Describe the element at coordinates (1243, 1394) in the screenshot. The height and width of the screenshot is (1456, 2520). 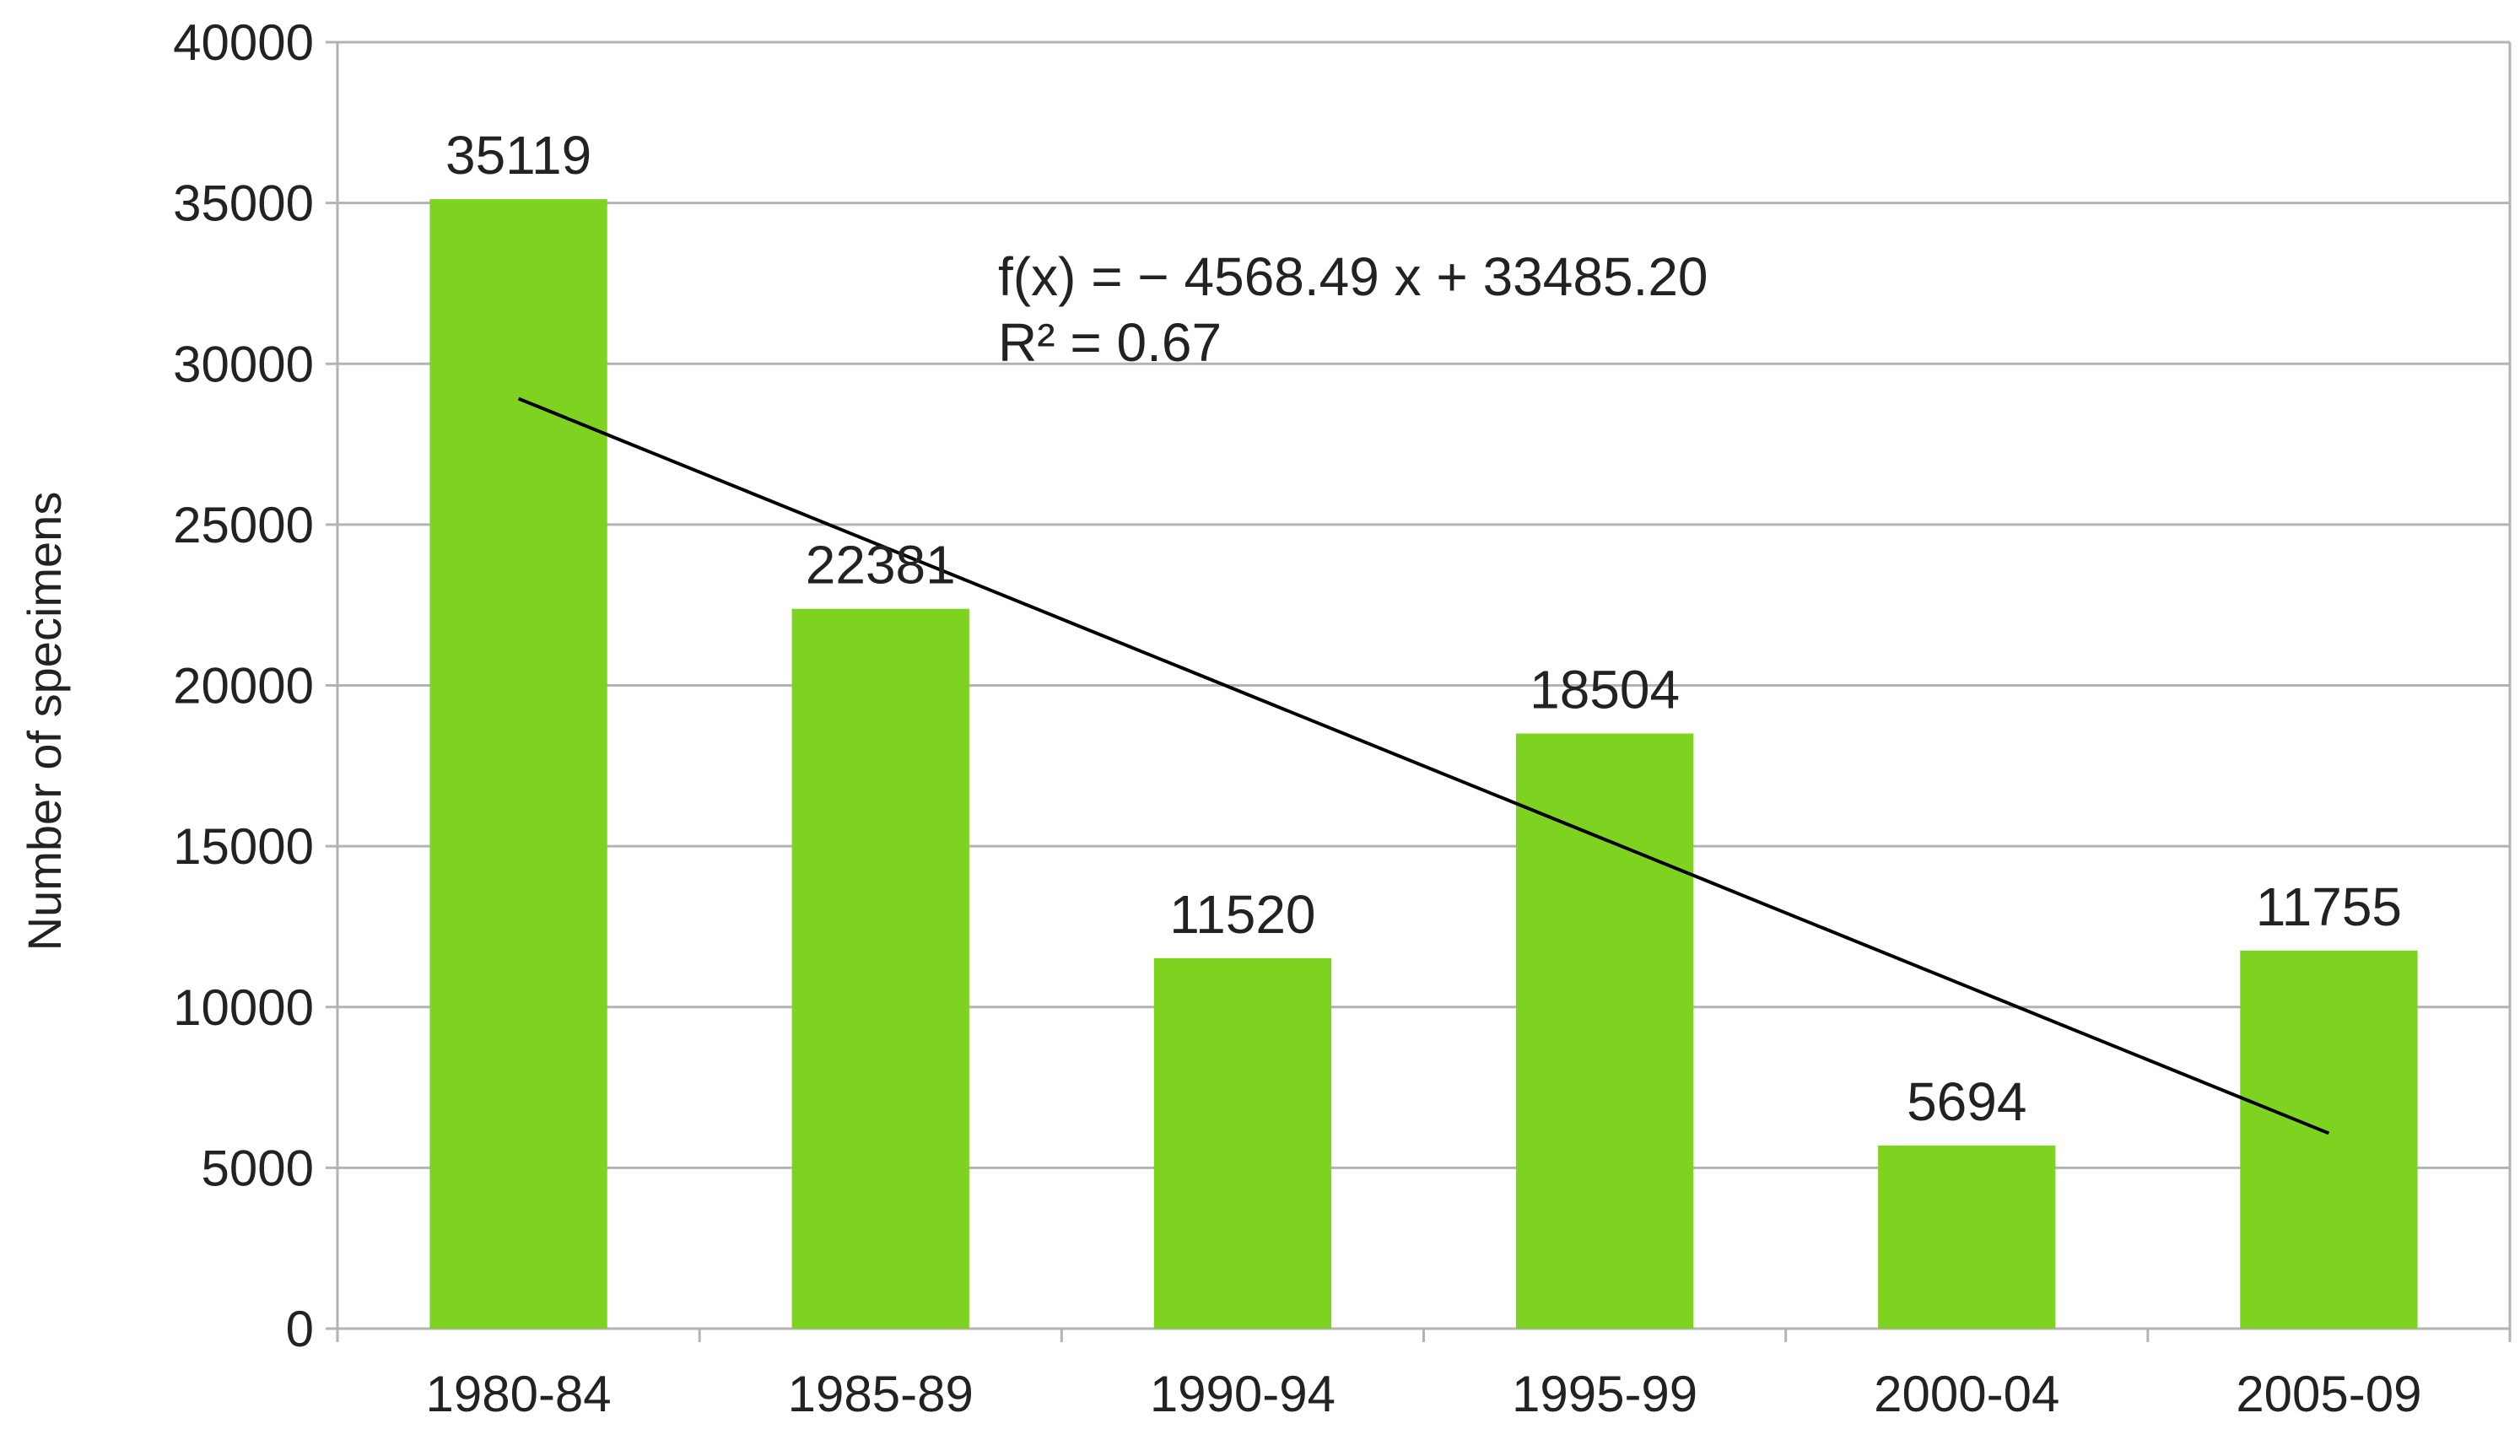
I see `x-tick-label: 1990-94` at that location.